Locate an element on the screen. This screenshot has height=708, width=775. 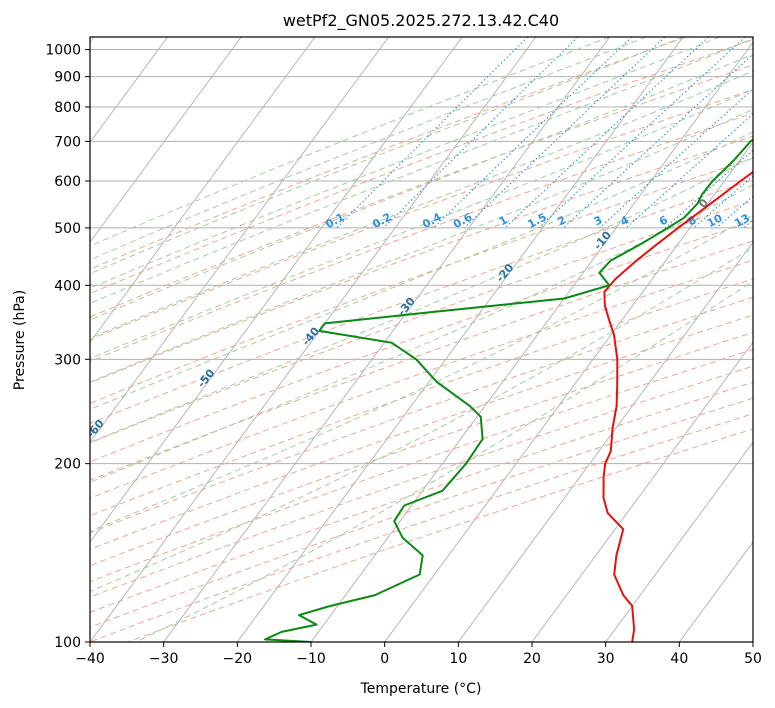
x-tick-label: −20 is located at coordinates (238, 659).